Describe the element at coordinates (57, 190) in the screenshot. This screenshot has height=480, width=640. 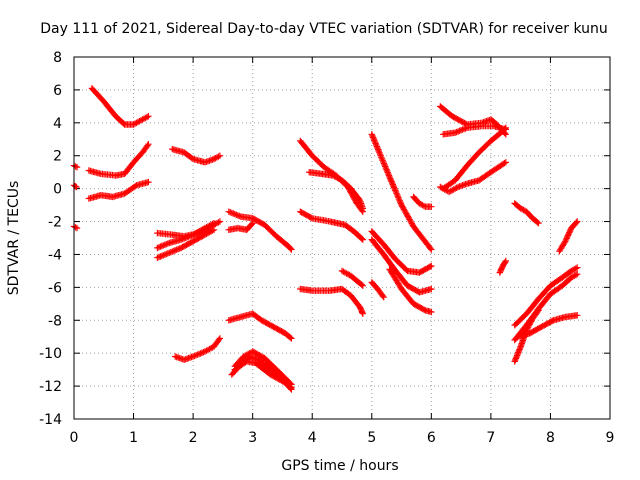
I see `y-tick-label: 0` at that location.